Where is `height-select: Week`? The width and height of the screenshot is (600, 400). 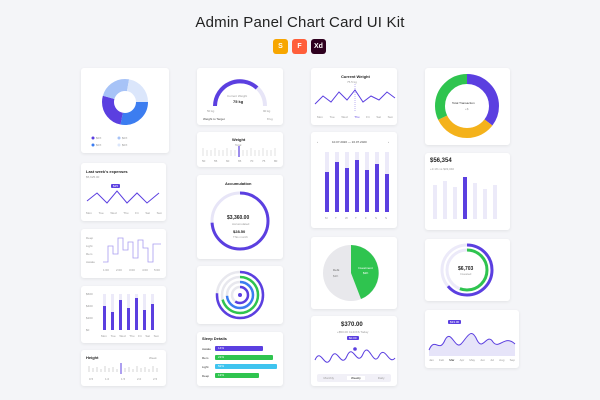
height-select: Week is located at coordinates (153, 358).